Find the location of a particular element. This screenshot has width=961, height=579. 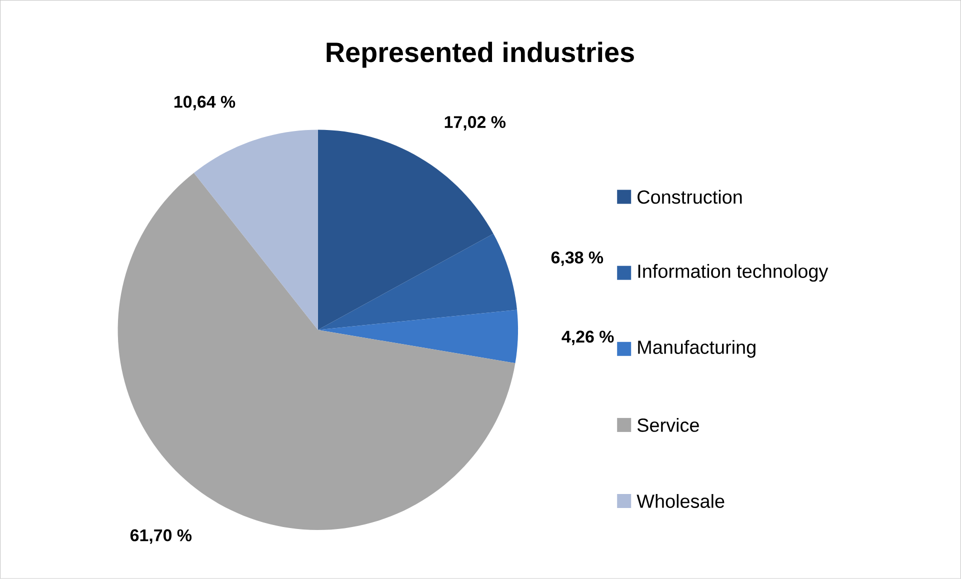

data-label: 6,38 % is located at coordinates (577, 259).